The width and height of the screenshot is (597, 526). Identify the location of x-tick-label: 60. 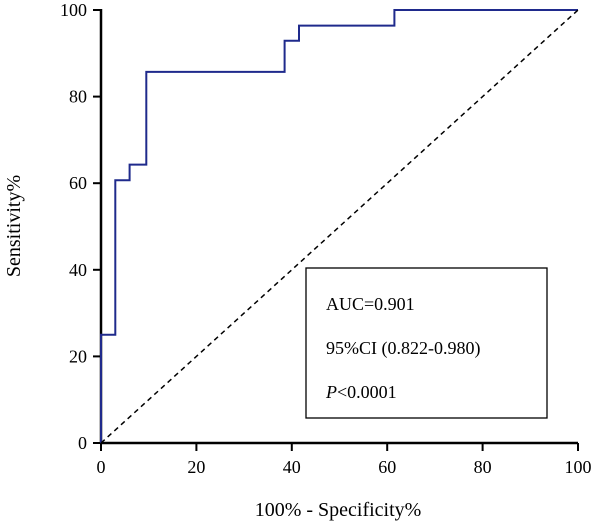
(387, 467).